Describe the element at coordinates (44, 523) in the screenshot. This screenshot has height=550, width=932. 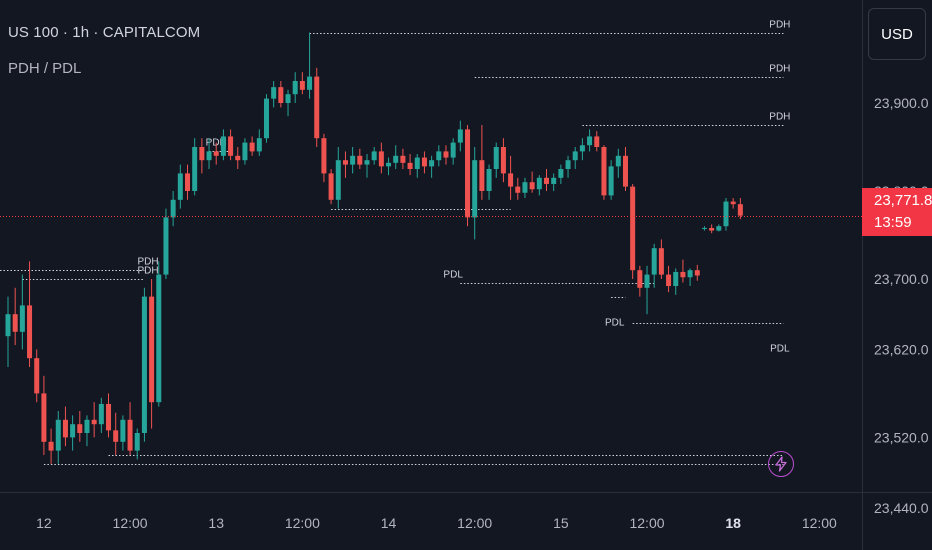
I see `time-tick-label: 12` at that location.